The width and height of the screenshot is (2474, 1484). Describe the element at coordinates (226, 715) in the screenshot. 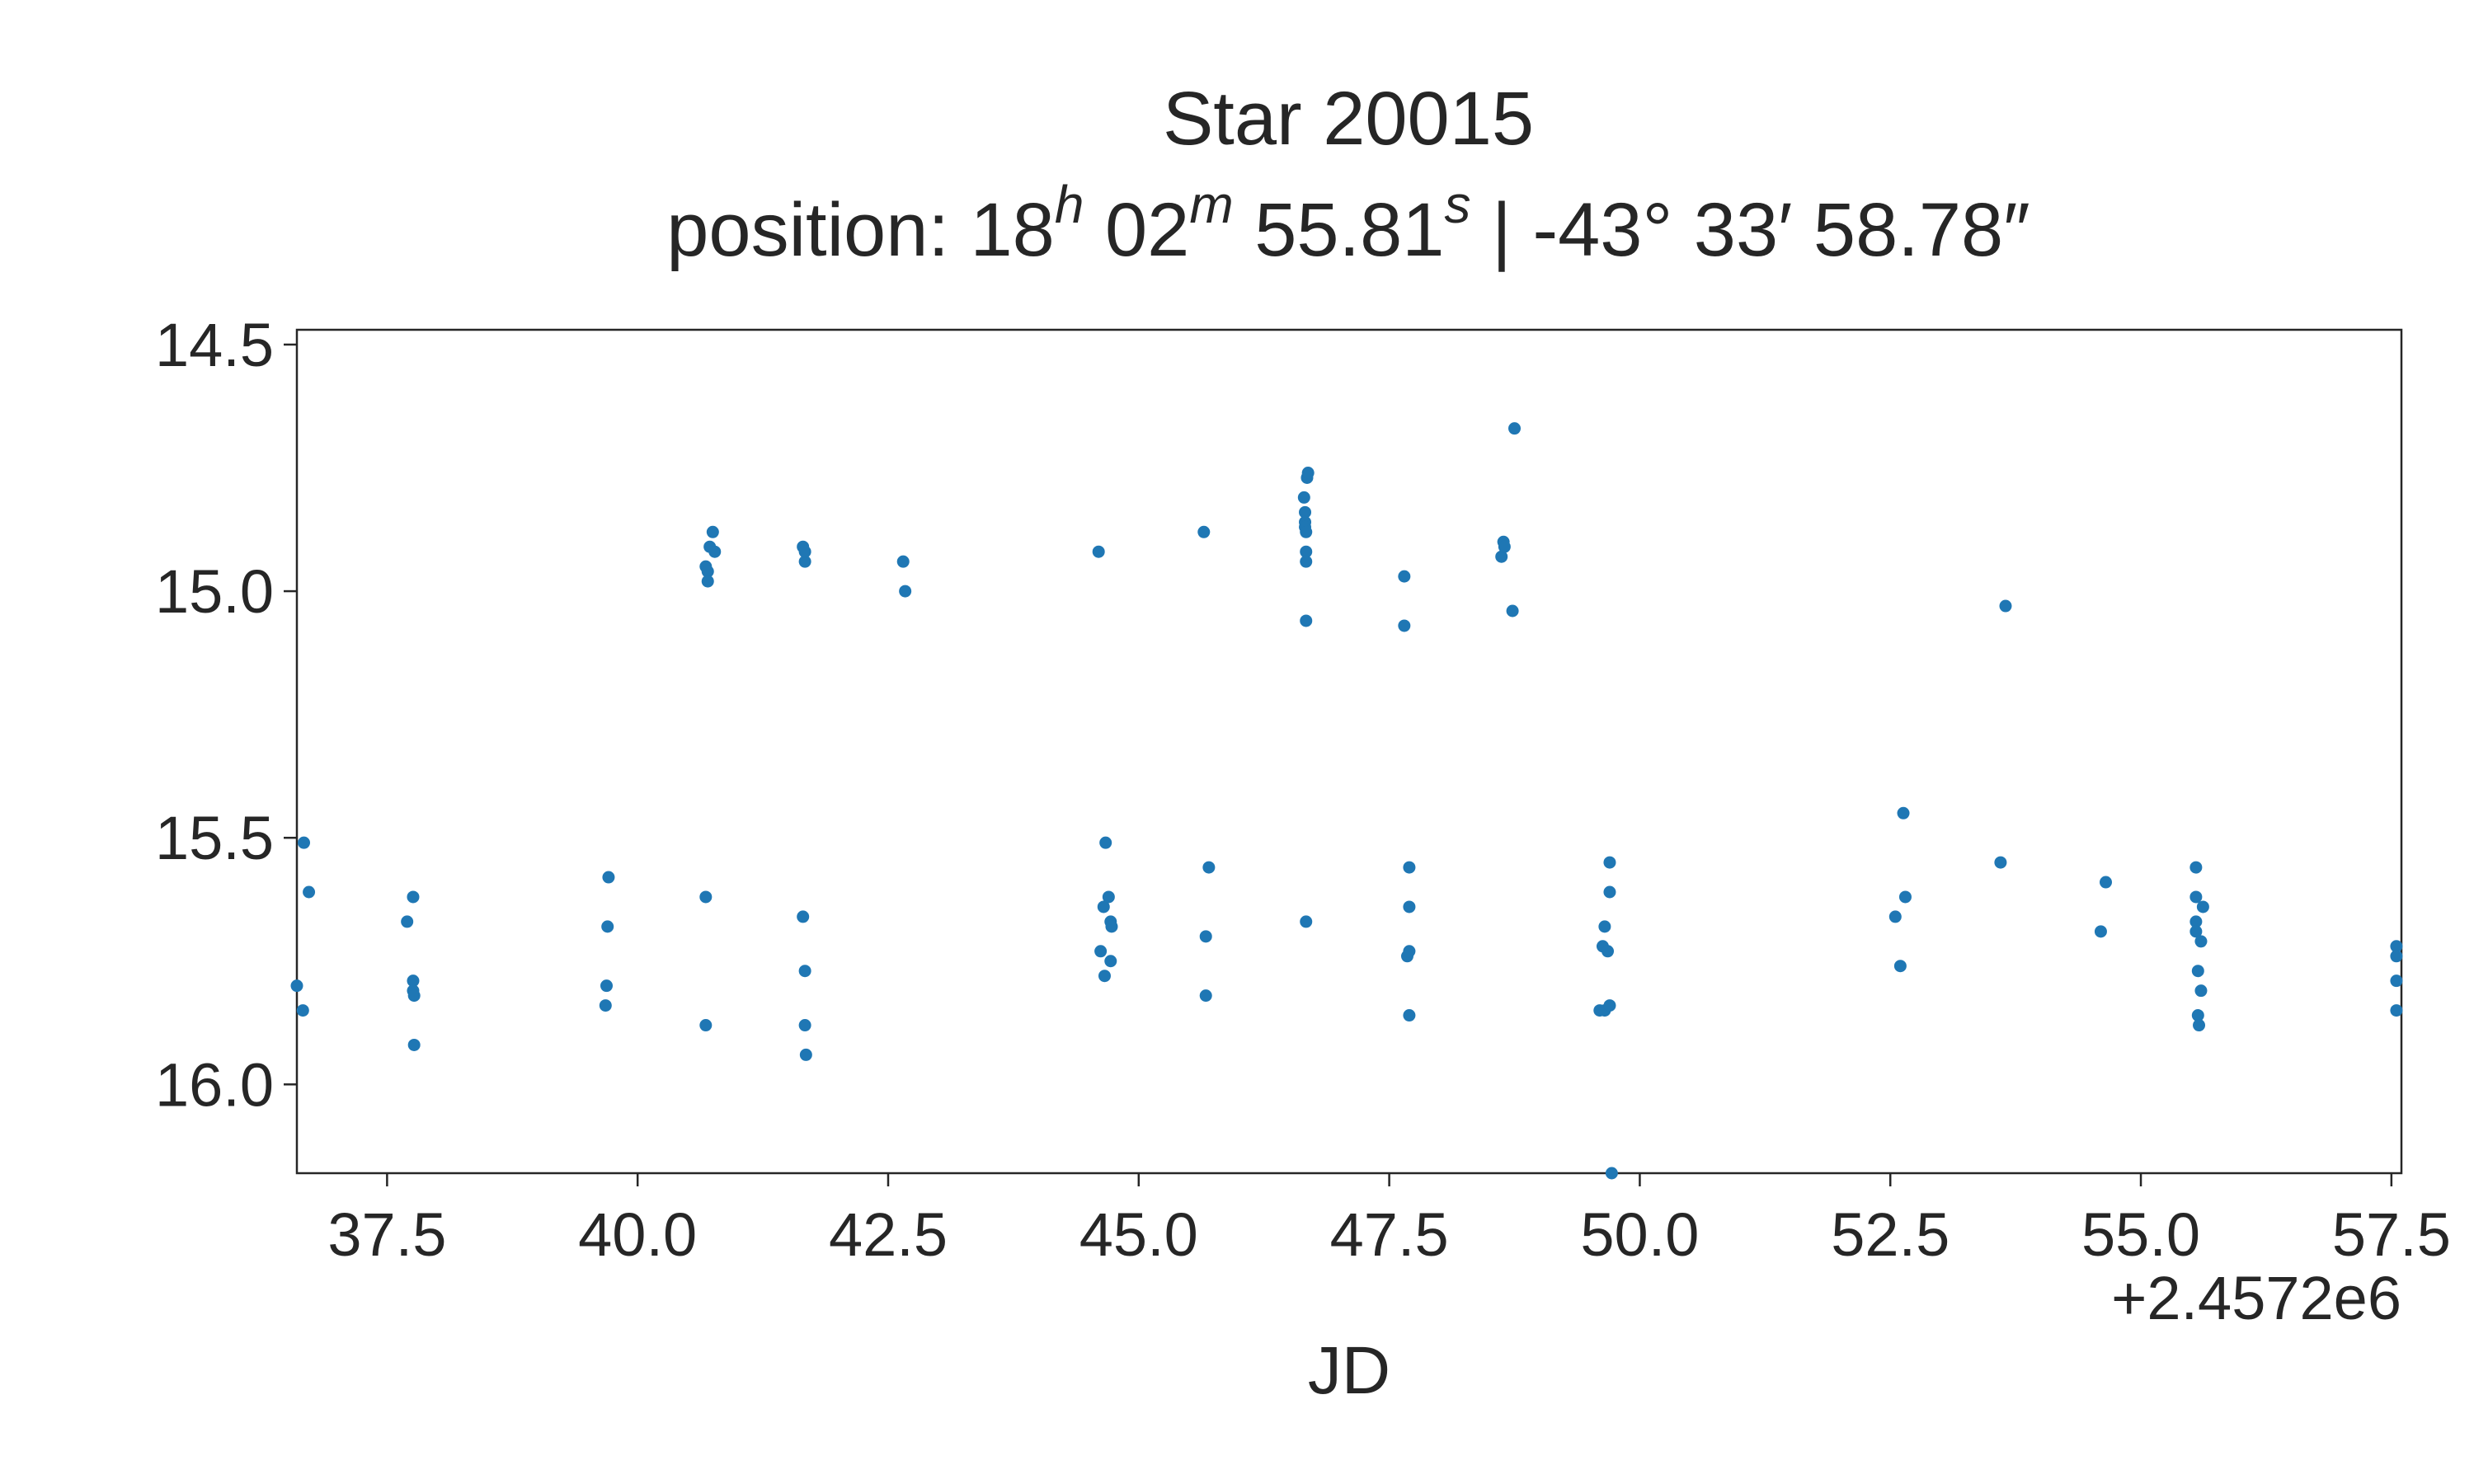

I see `y-axis: 14.5 15.0 15.5 16.0` at that location.